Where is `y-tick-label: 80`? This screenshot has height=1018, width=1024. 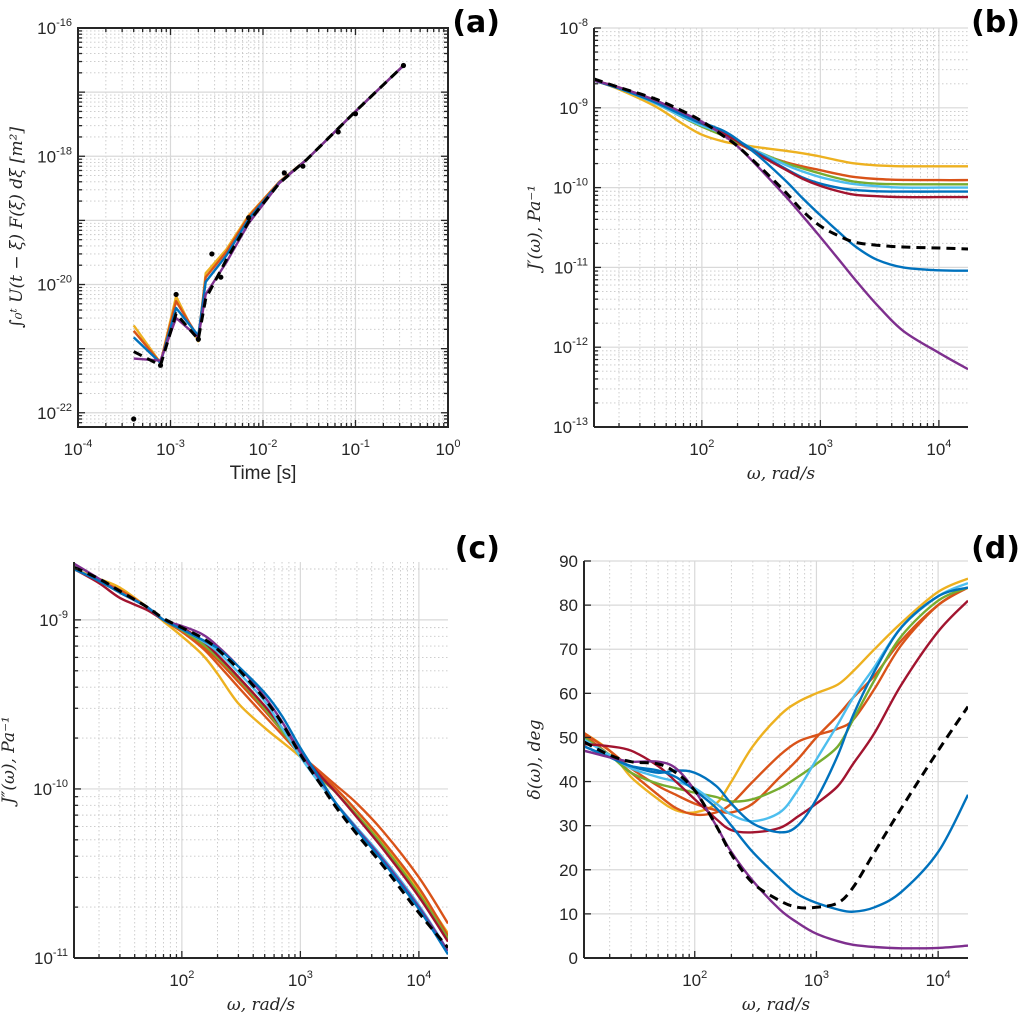
y-tick-label: 80 is located at coordinates (568, 605).